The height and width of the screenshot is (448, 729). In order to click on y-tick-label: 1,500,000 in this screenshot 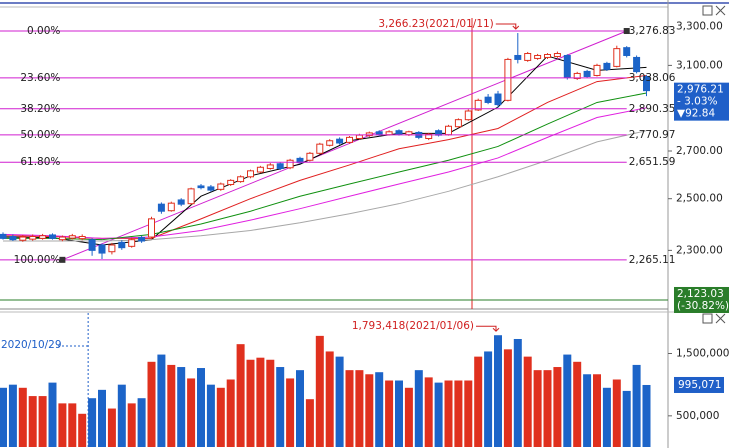, I will do `click(702, 354)`.